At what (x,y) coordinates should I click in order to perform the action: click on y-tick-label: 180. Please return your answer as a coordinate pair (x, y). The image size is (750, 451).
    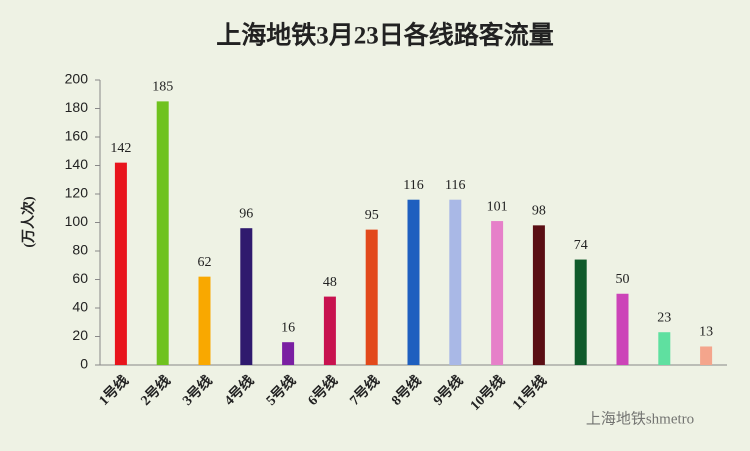
    Looking at the image, I should click on (77, 107).